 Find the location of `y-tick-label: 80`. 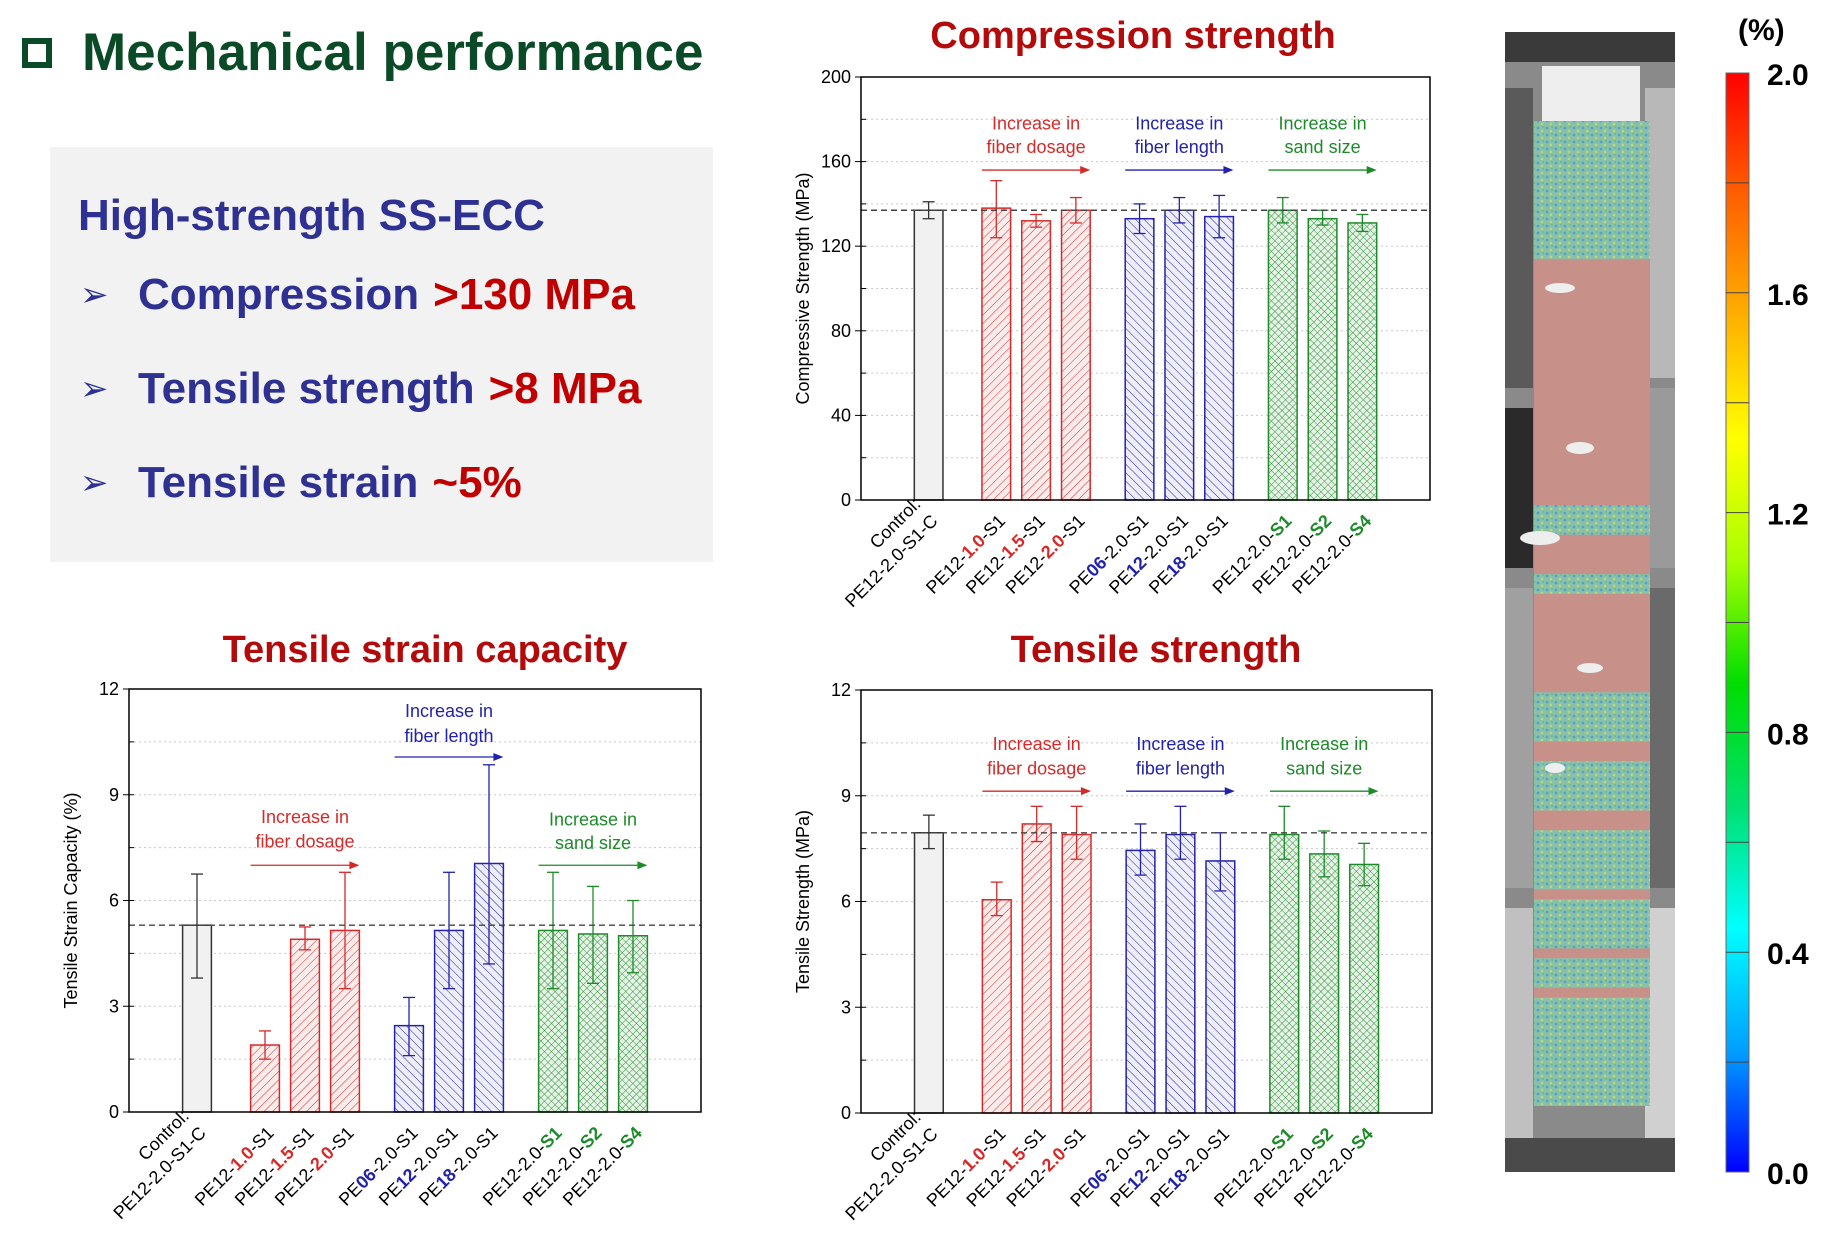

y-tick-label: 80 is located at coordinates (841, 331).